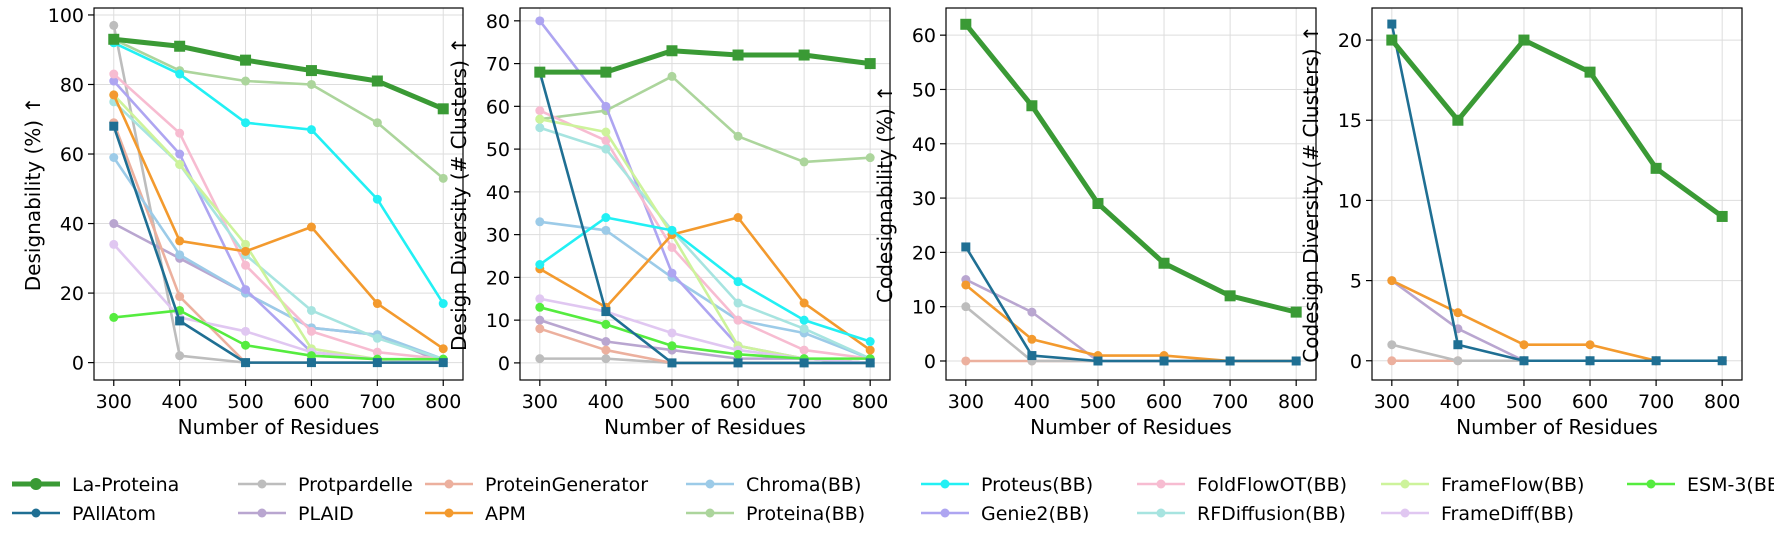 This screenshot has height=537, width=1774. I want to click on x-tick-label: 300, so click(114, 402).